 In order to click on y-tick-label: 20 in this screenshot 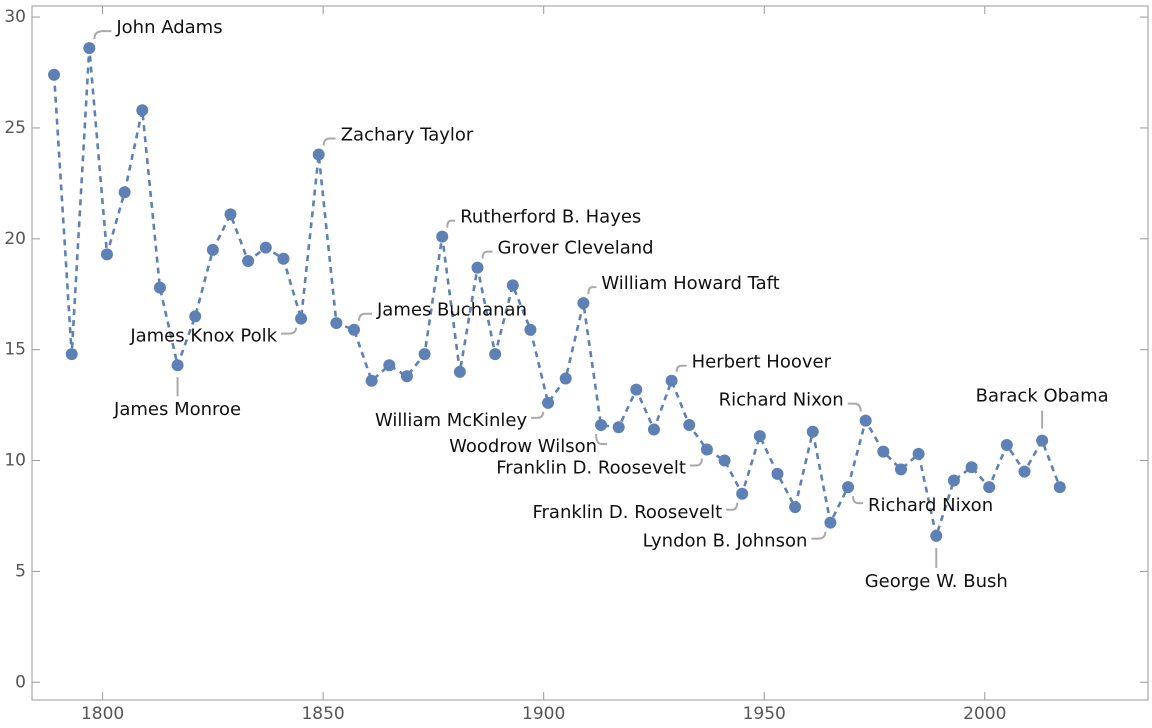, I will do `click(15, 239)`.